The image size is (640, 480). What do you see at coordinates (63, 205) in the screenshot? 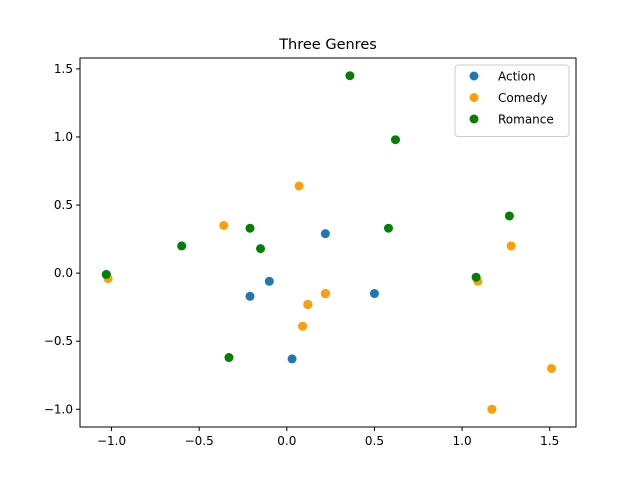
I see `y-tick-label: 0.5` at bounding box center [63, 205].